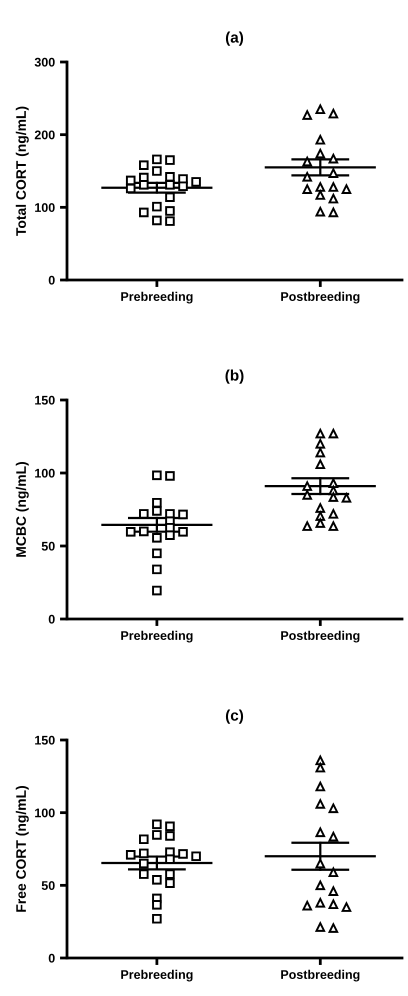  I want to click on y-axis-title: Total CORT (ng/mL), so click(22, 171).